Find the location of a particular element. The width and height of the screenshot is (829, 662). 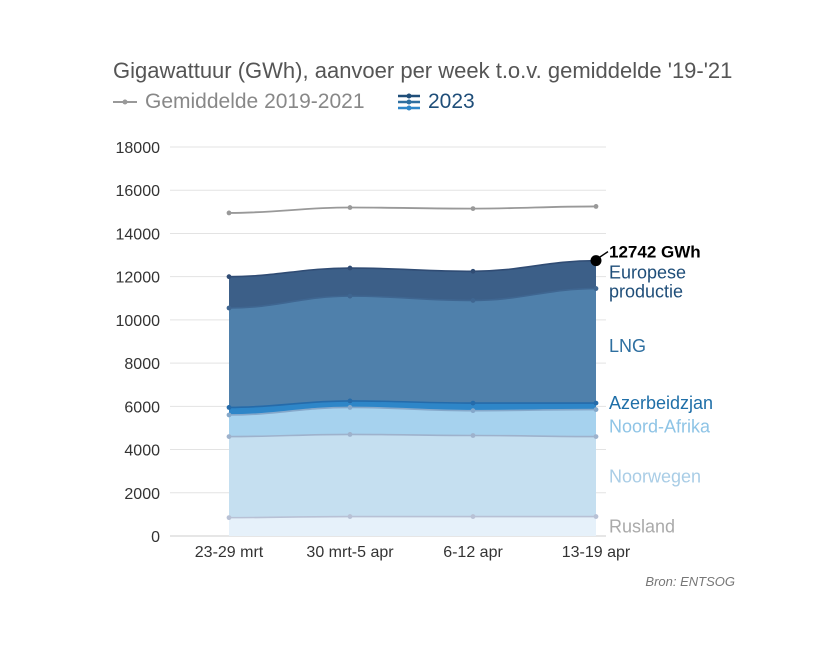

series-label-rusland: Rusland is located at coordinates (642, 526).